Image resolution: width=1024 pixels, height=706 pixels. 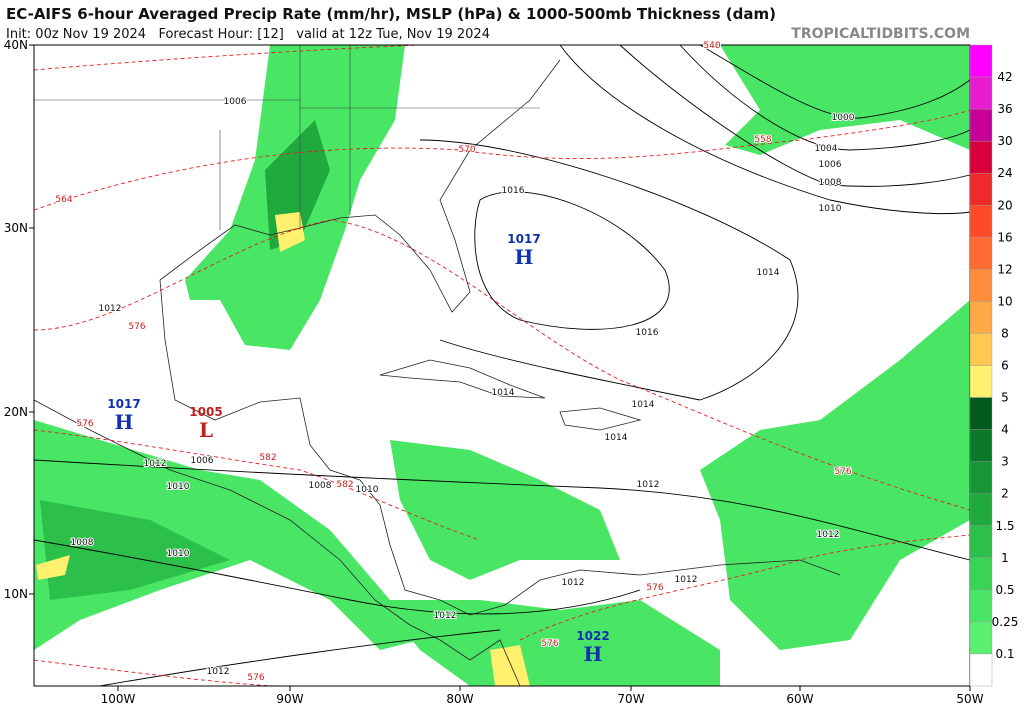 What do you see at coordinates (969, 699) in the screenshot?
I see `lon-label: 50W` at bounding box center [969, 699].